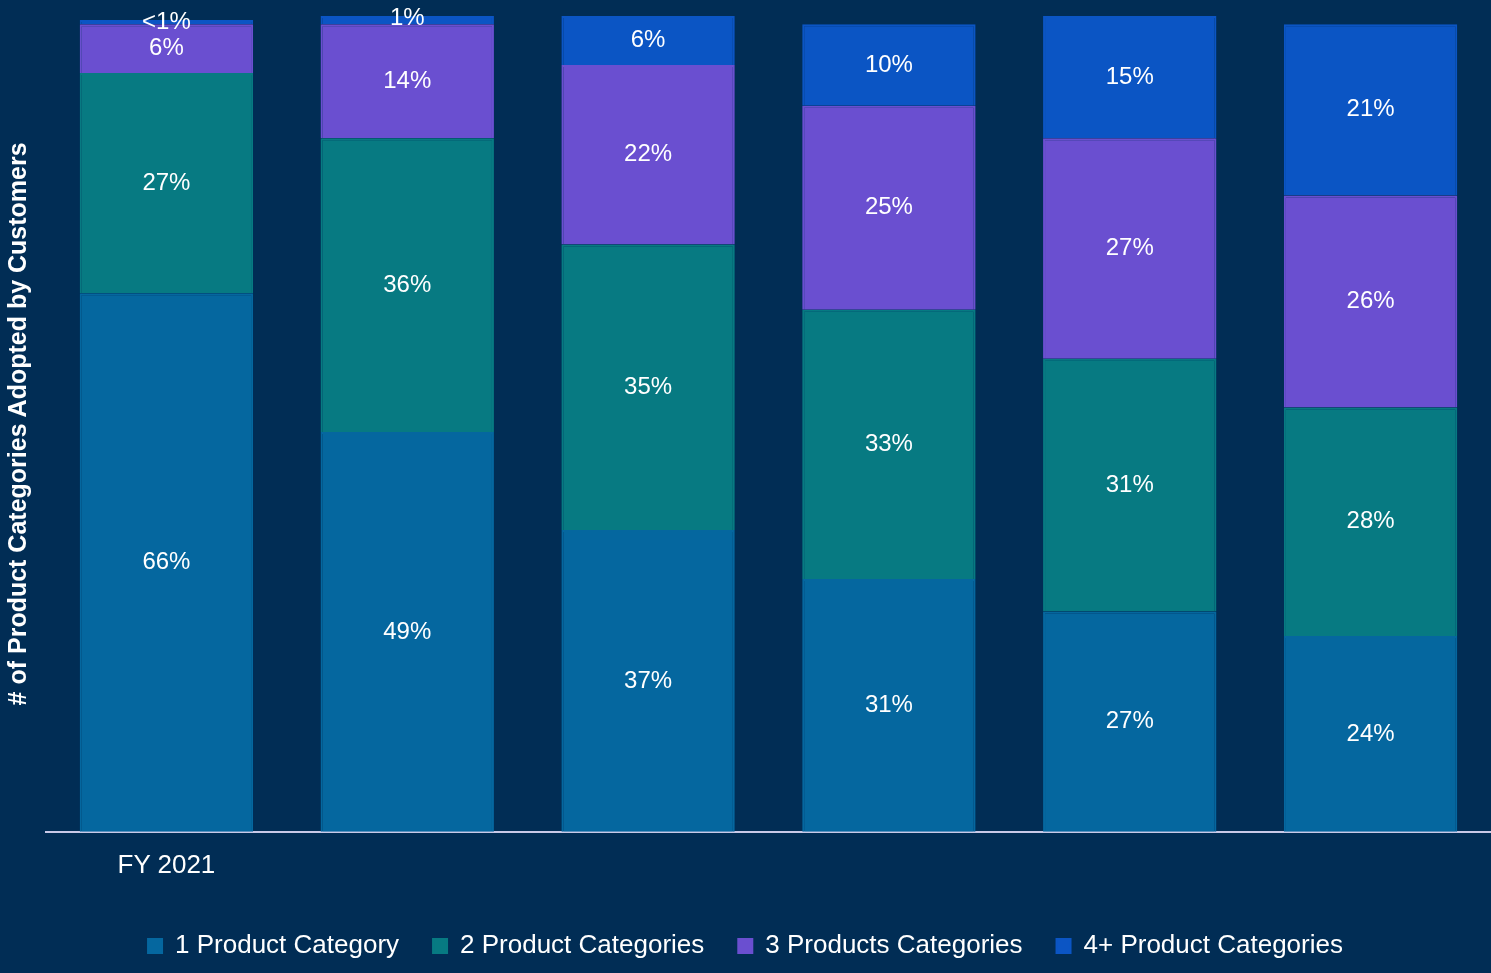  What do you see at coordinates (582, 944) in the screenshot?
I see `legend-label: 2 Product Categories` at bounding box center [582, 944].